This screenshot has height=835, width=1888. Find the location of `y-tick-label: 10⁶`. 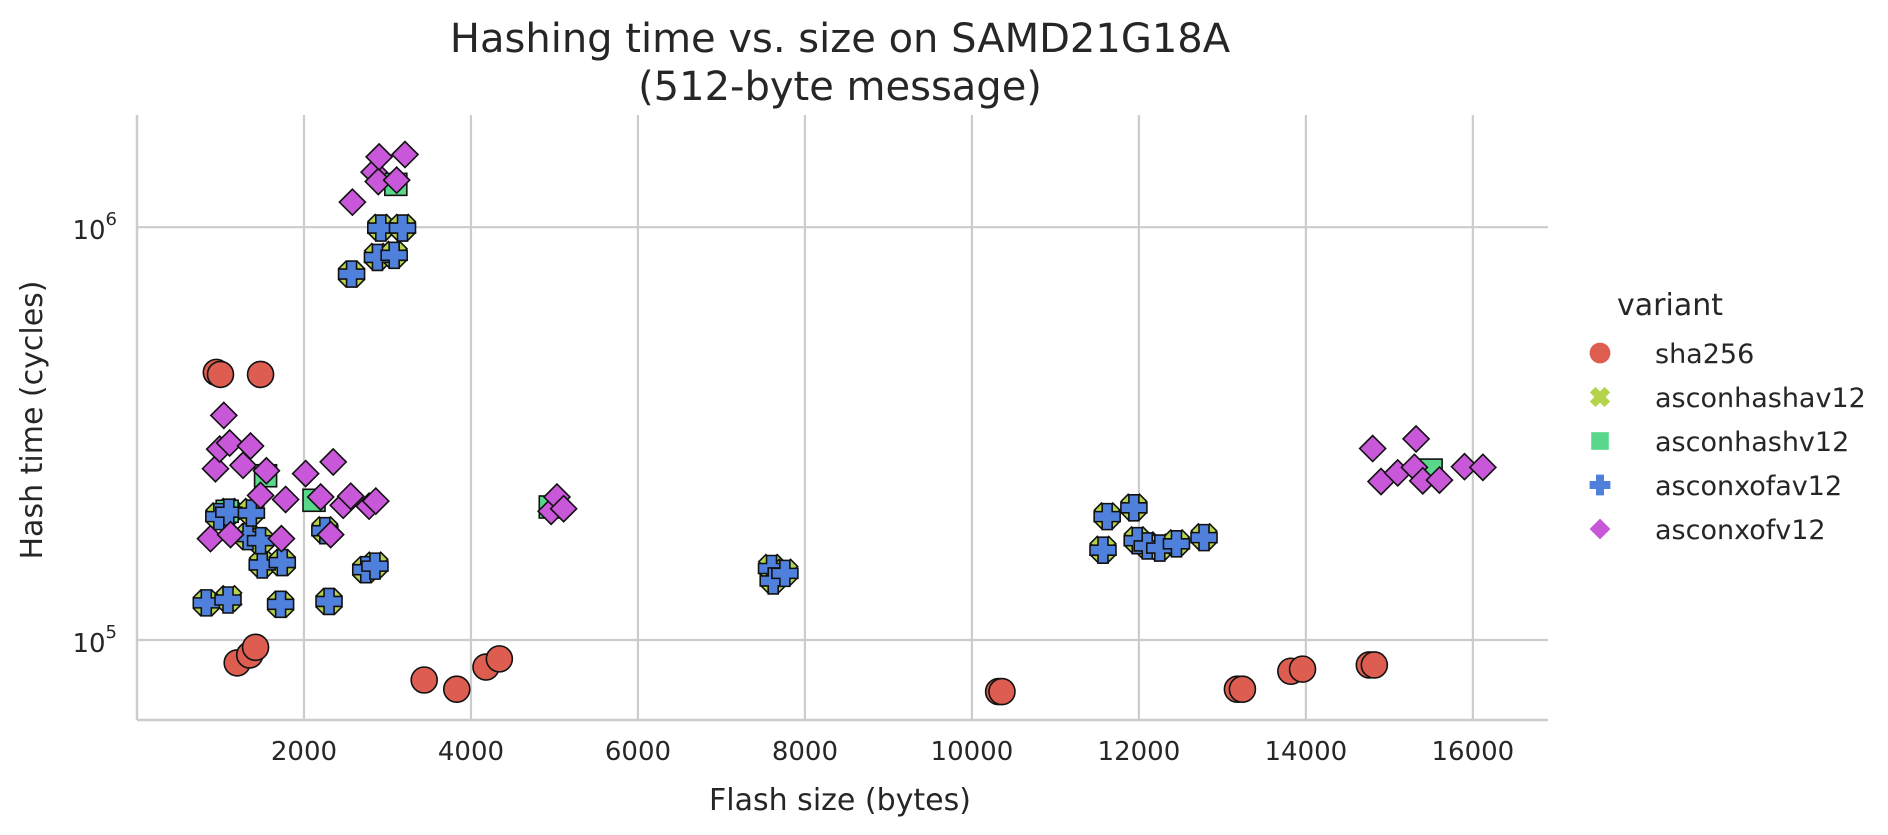

y-tick-label: 10⁶ is located at coordinates (94, 227).